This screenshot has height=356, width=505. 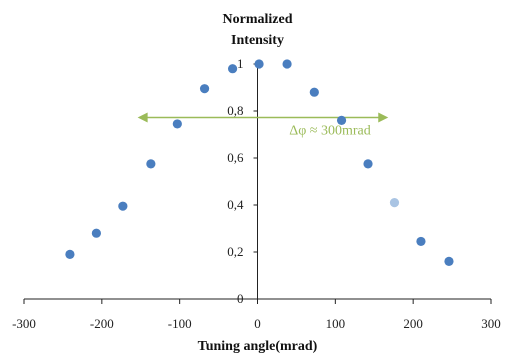 What do you see at coordinates (240, 298) in the screenshot?
I see `y-tick-label: 0` at bounding box center [240, 298].